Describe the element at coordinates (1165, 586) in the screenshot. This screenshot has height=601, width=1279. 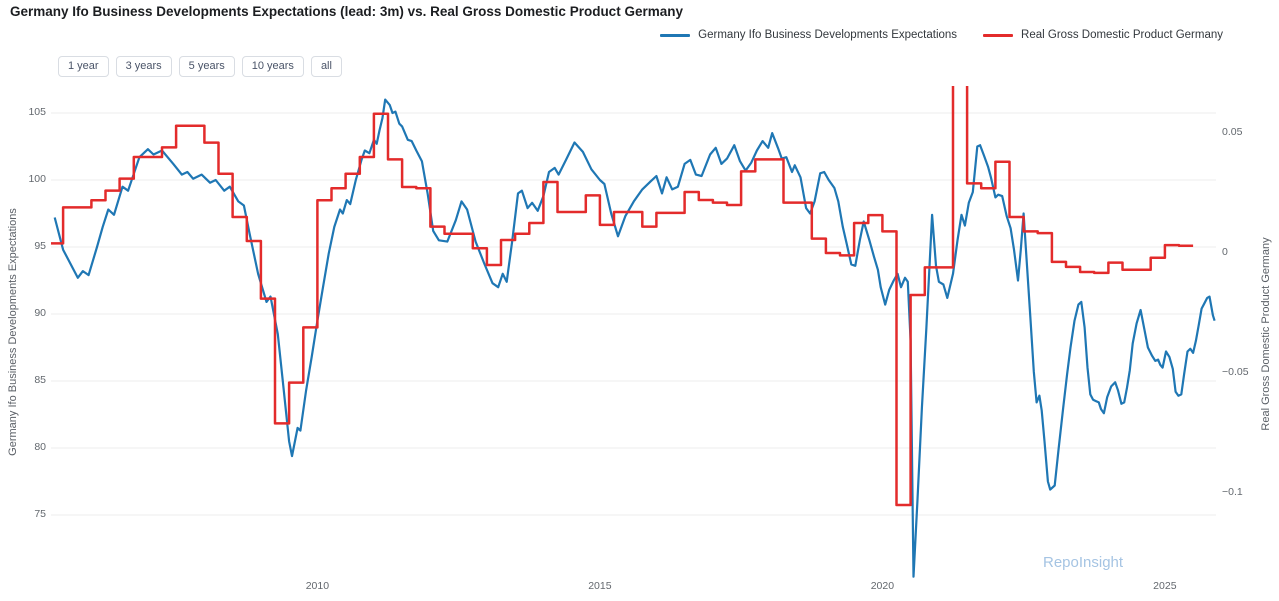
I see `x-axis-tick-2025: 2025` at that location.